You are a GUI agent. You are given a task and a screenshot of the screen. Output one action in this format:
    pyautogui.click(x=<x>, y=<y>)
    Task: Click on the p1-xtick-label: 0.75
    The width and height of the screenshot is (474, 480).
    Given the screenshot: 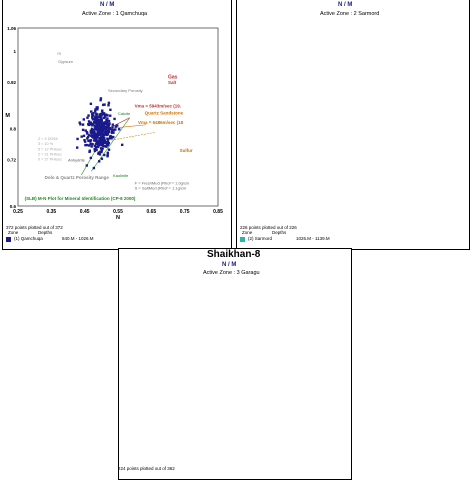 What is the action you would take?
    pyautogui.click(x=185, y=212)
    